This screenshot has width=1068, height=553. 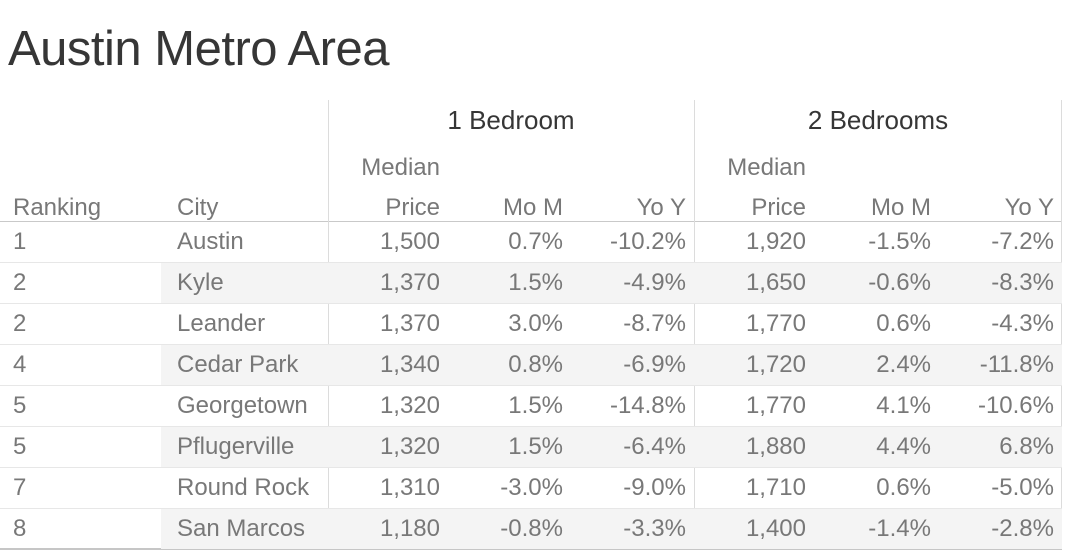 I want to click on cell-city: Leander, so click(x=221, y=323).